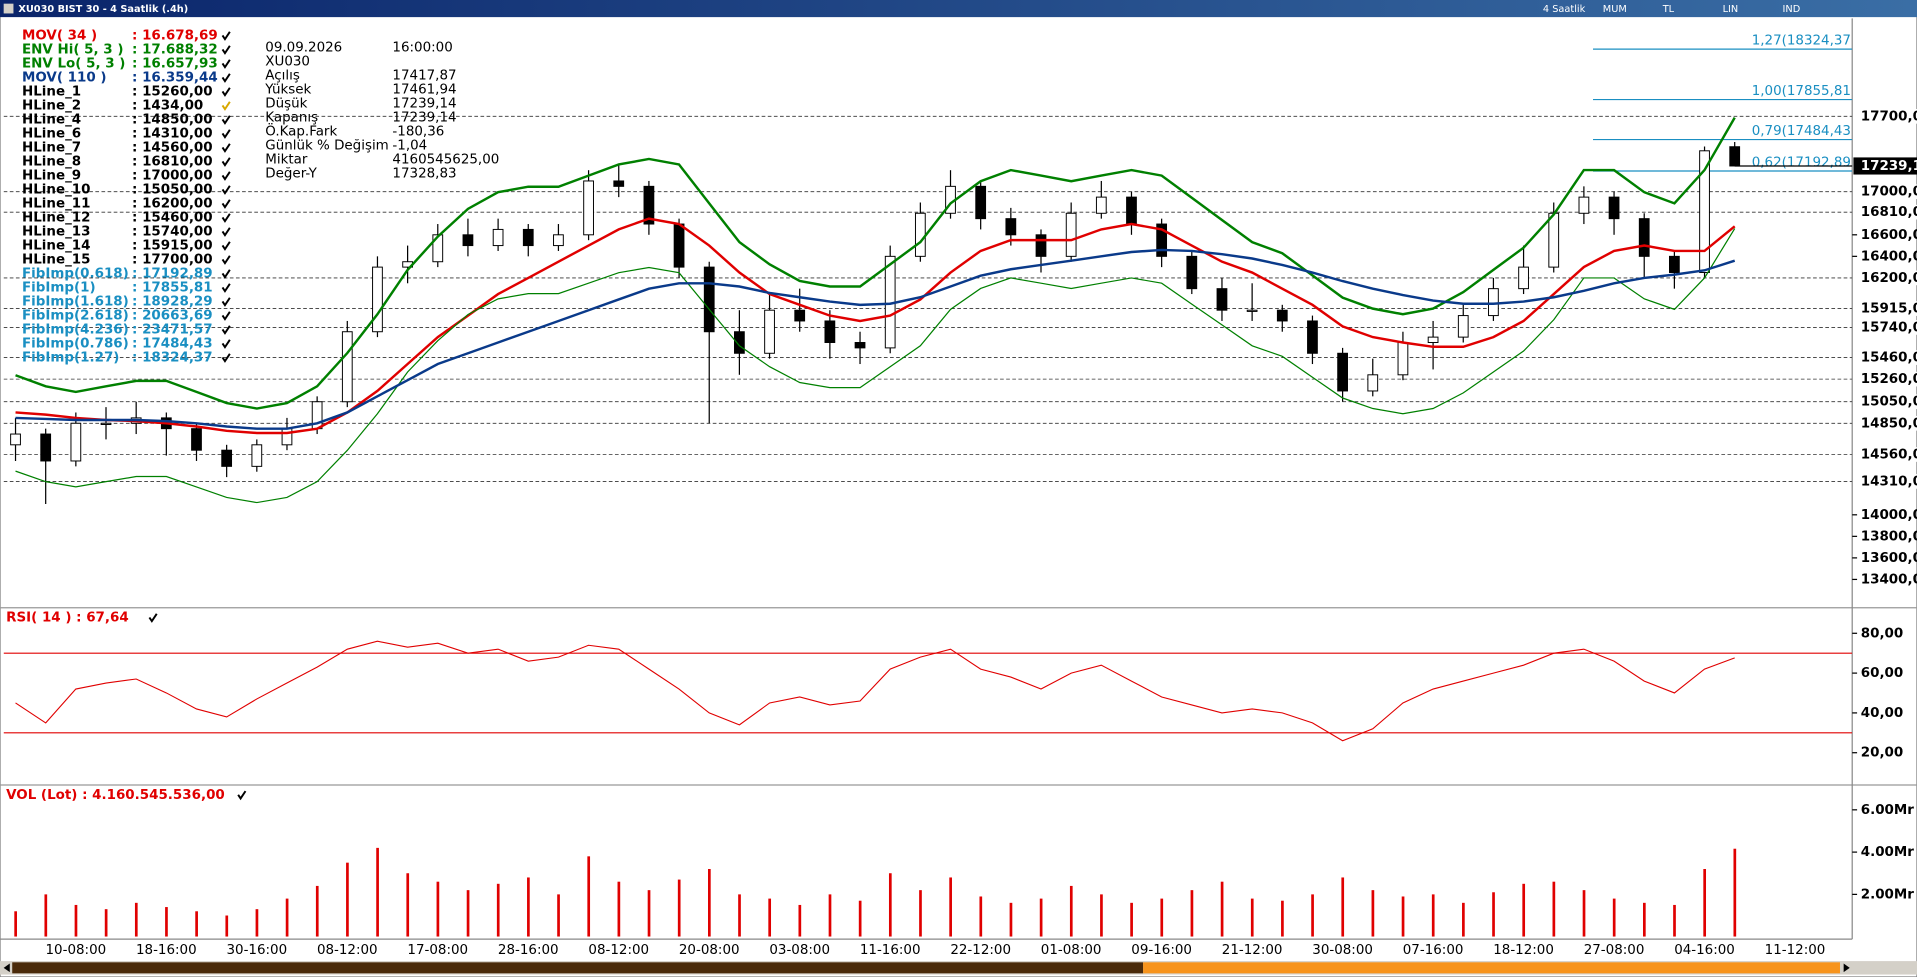 The height and width of the screenshot is (977, 1917). What do you see at coordinates (928, 691) in the screenshot?
I see `rsi-panel` at bounding box center [928, 691].